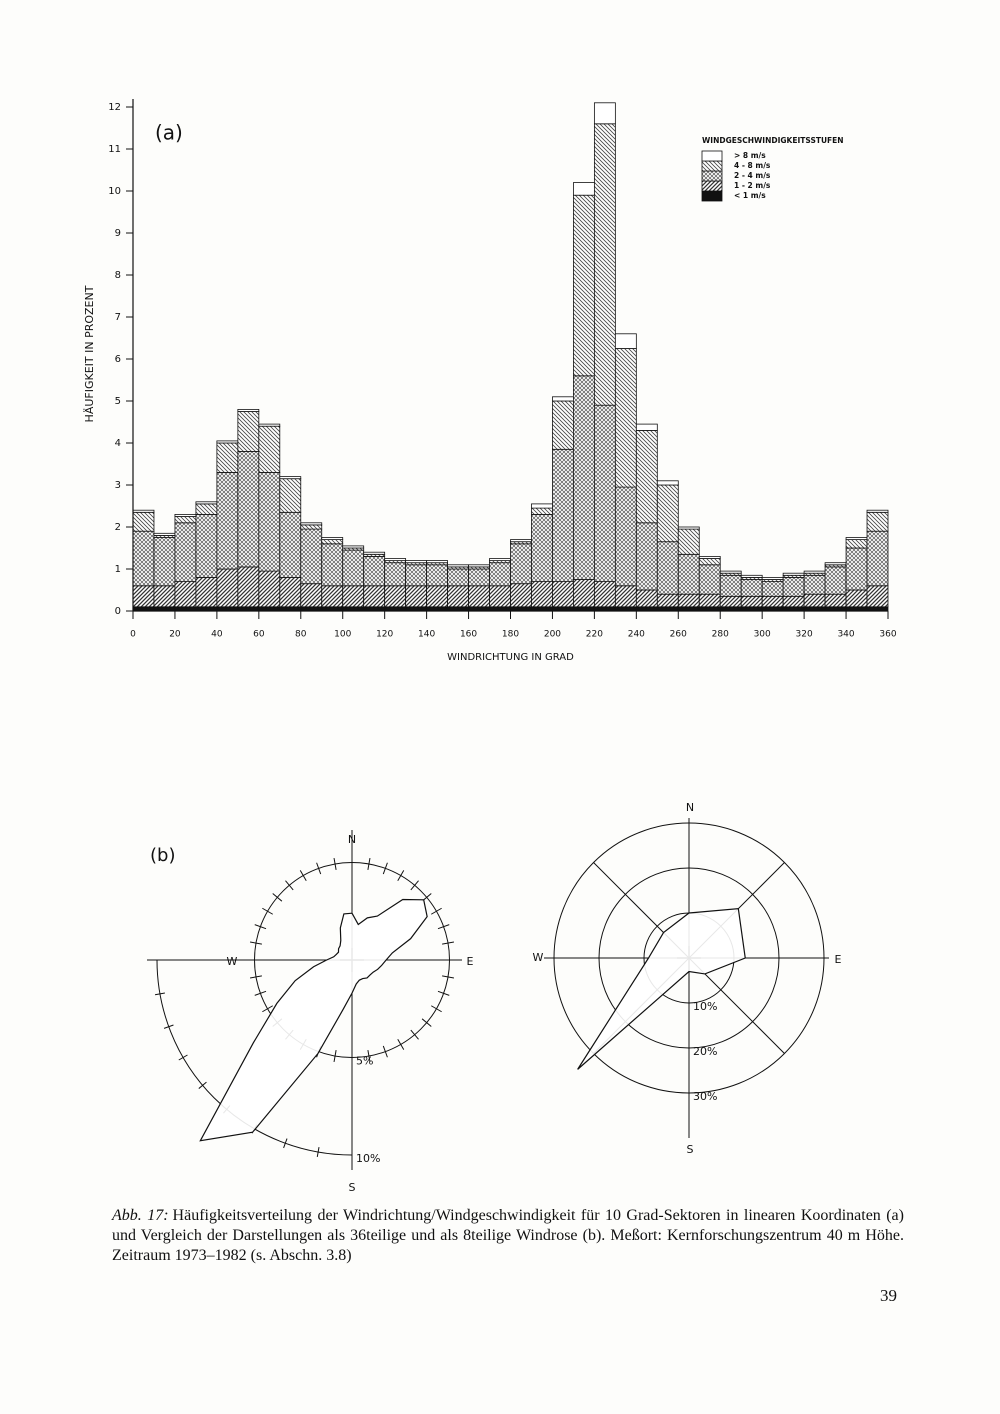 The width and height of the screenshot is (1000, 1414). I want to click on x-tick-label: 120, so click(384, 635).